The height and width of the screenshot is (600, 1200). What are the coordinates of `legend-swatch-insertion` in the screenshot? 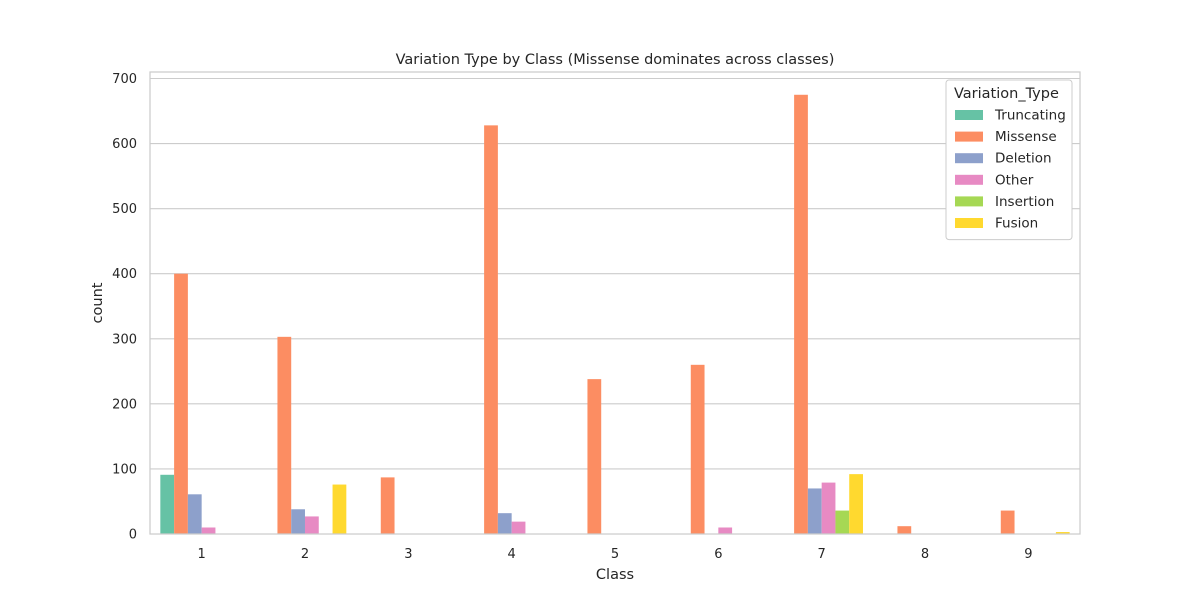 It's located at (969, 201).